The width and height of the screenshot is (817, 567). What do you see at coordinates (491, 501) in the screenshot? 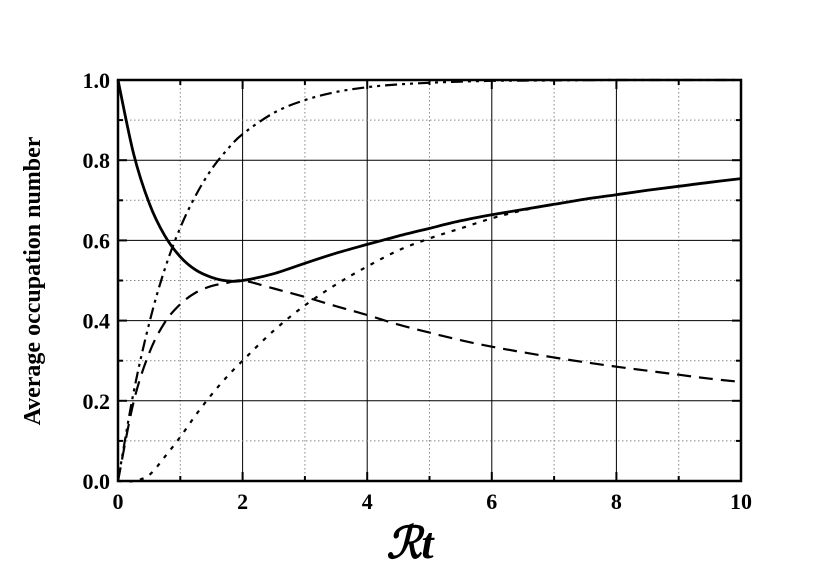
I see `x-tick-label: 6` at bounding box center [491, 501].